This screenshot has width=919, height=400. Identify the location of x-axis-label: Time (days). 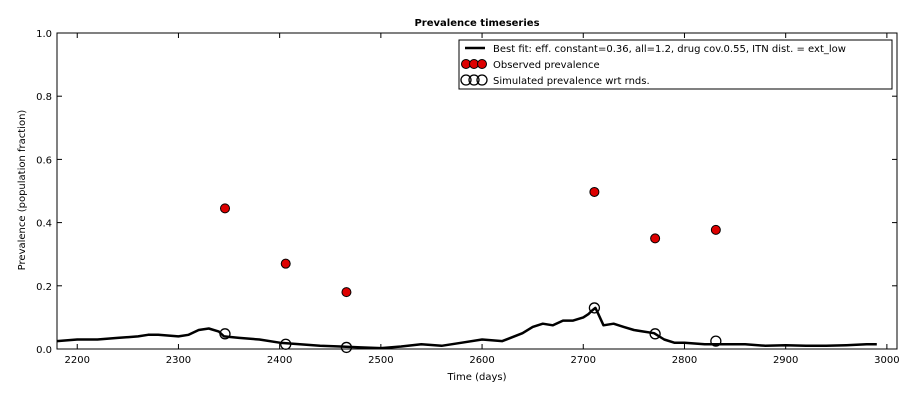
(476, 377).